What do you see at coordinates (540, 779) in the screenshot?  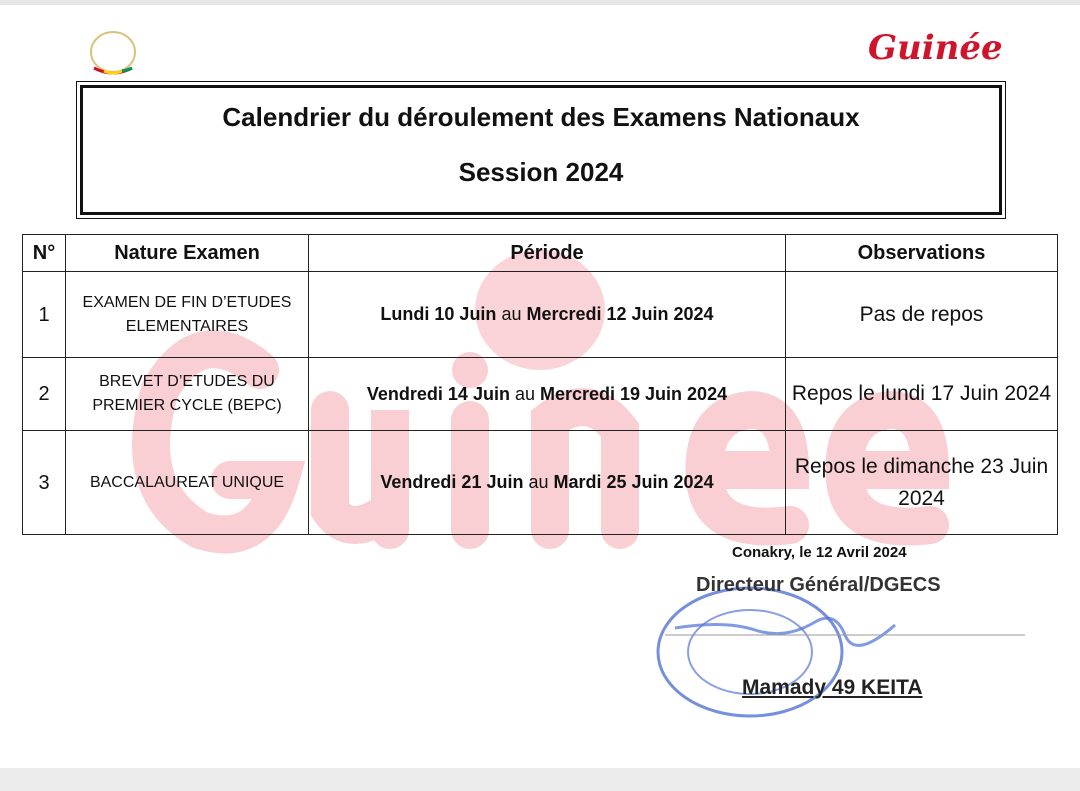 I see `bottom-bar` at bounding box center [540, 779].